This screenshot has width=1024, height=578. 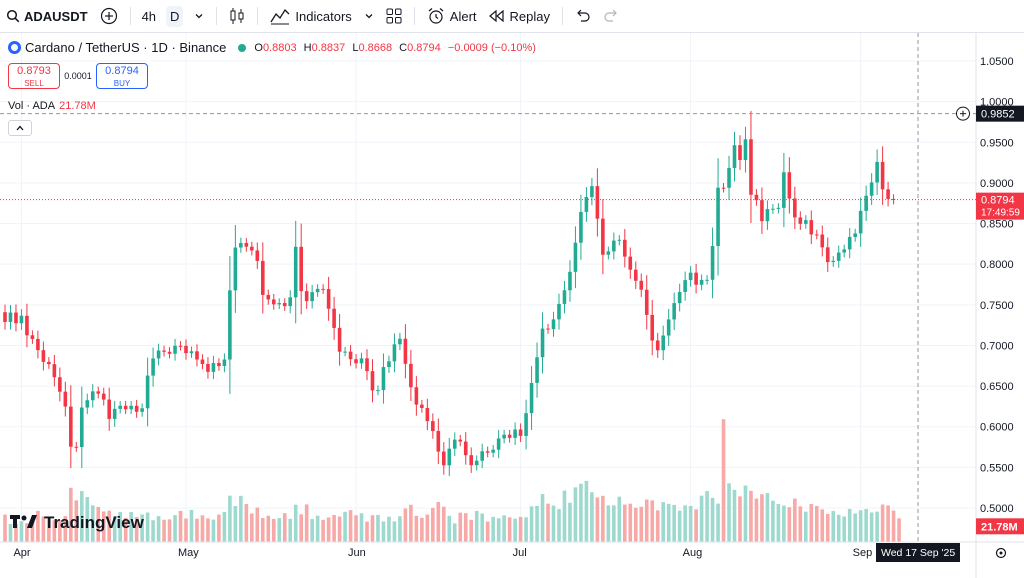 I want to click on collapse-legend-button, so click(x=20, y=128).